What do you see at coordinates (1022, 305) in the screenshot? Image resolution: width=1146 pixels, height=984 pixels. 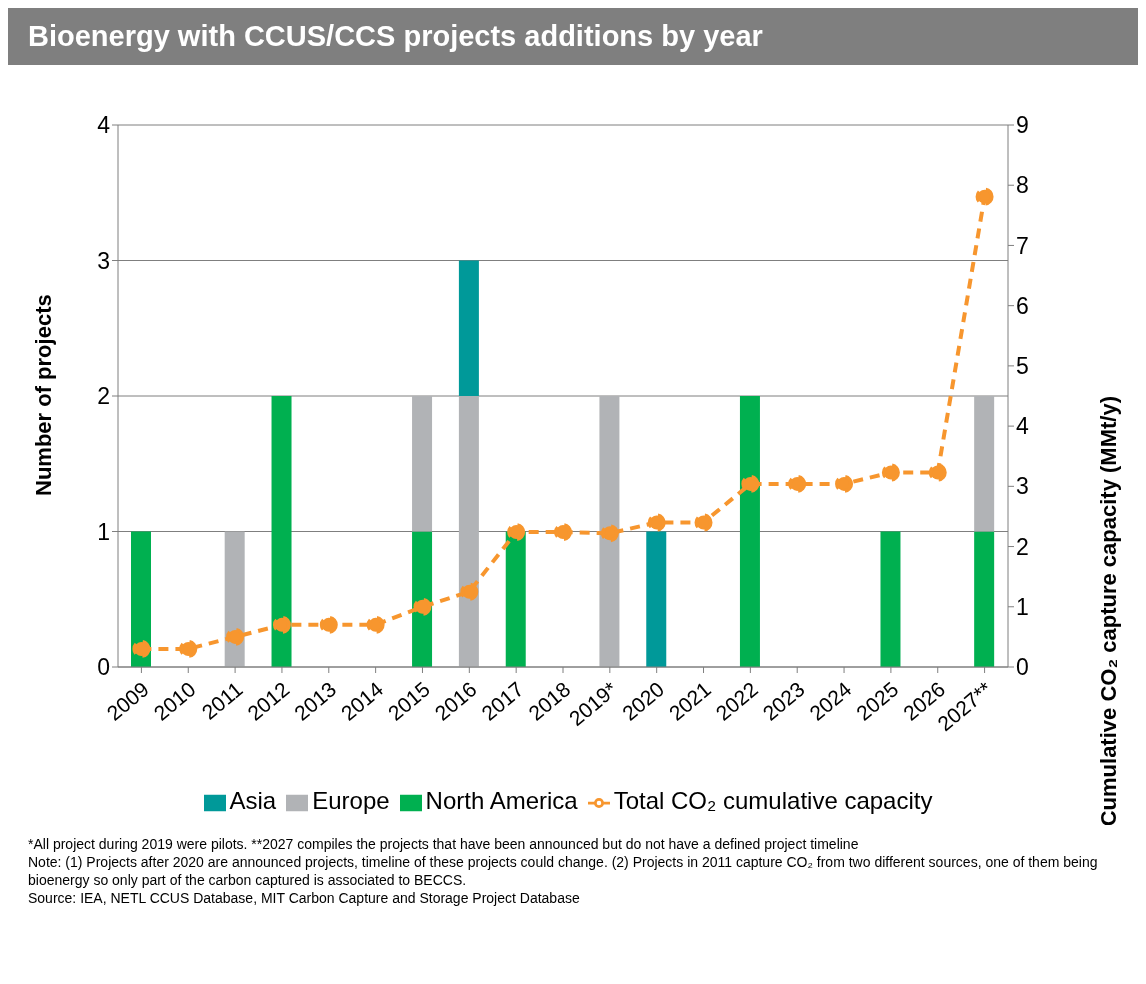 I see `y2-tick-label: 6` at bounding box center [1022, 305].